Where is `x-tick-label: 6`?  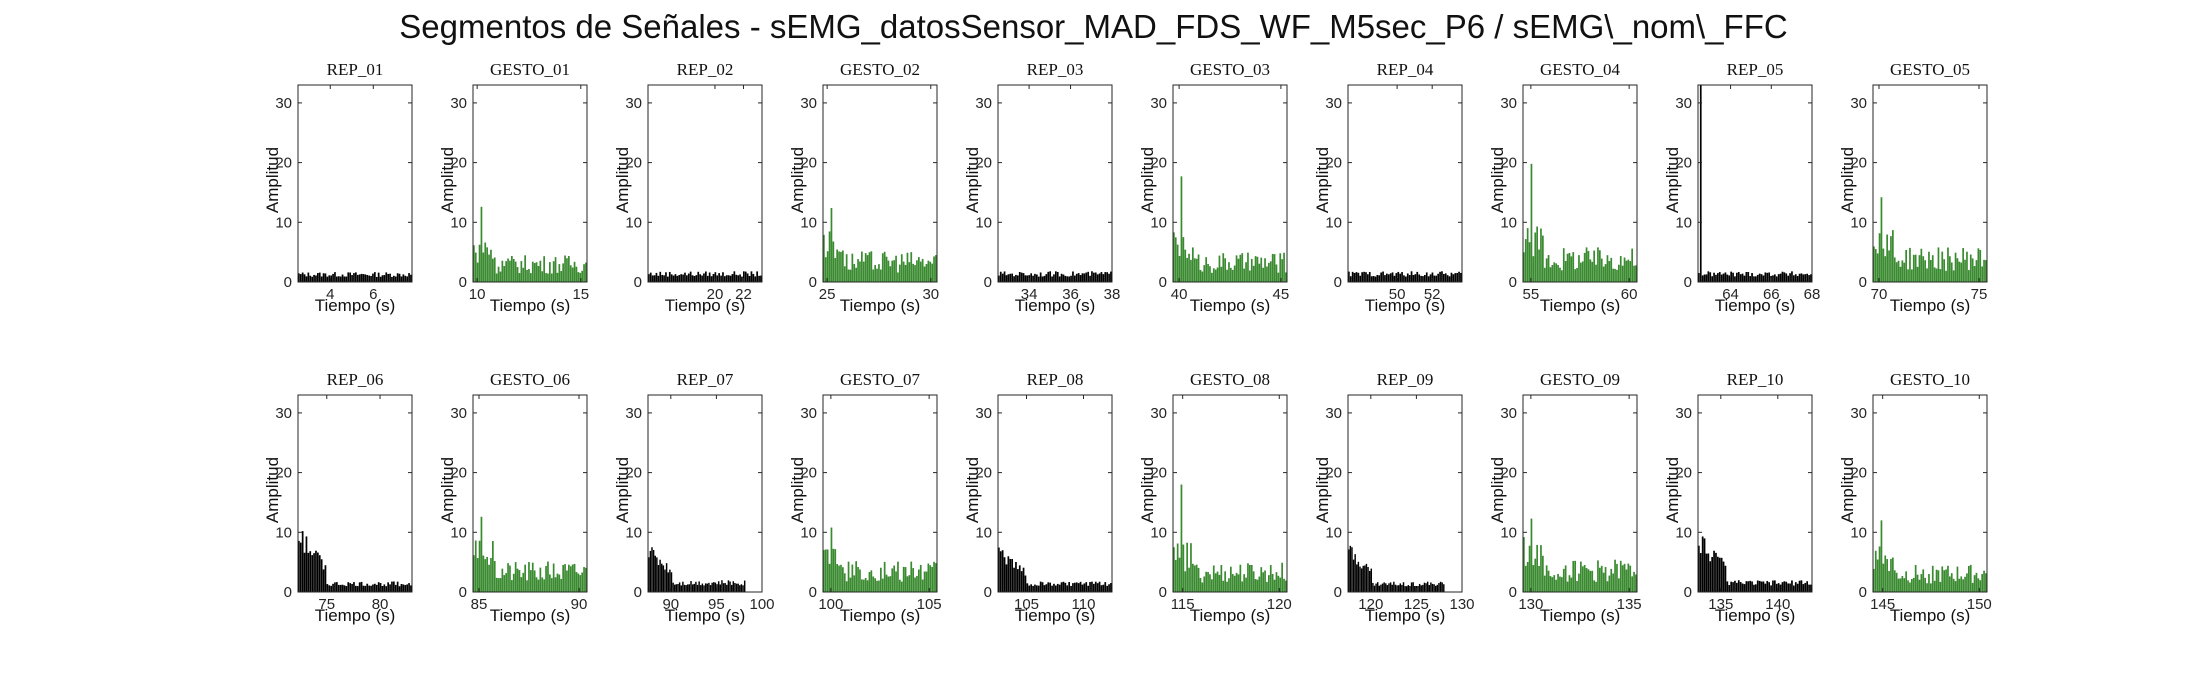
x-tick-label: 6 is located at coordinates (373, 294).